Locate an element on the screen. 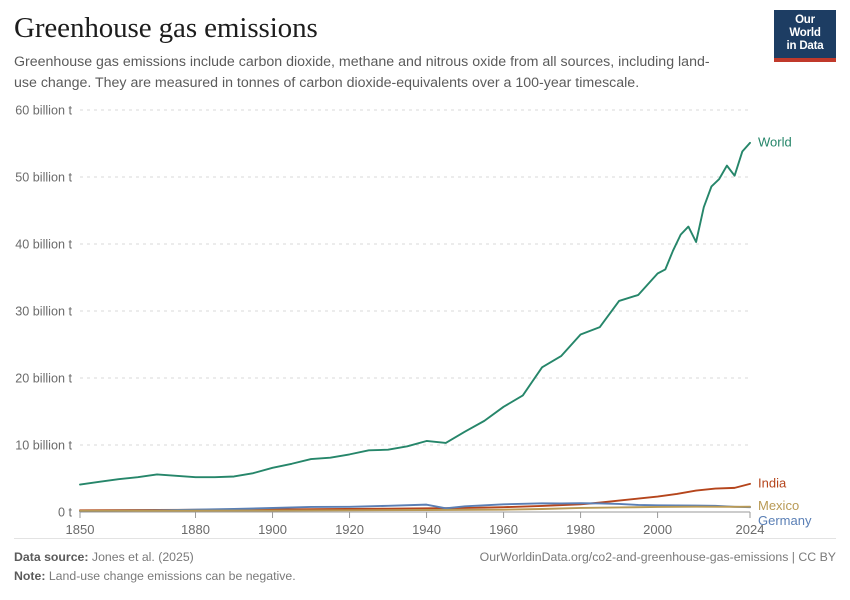  x-axis-tick-label: 1960 is located at coordinates (503, 529).